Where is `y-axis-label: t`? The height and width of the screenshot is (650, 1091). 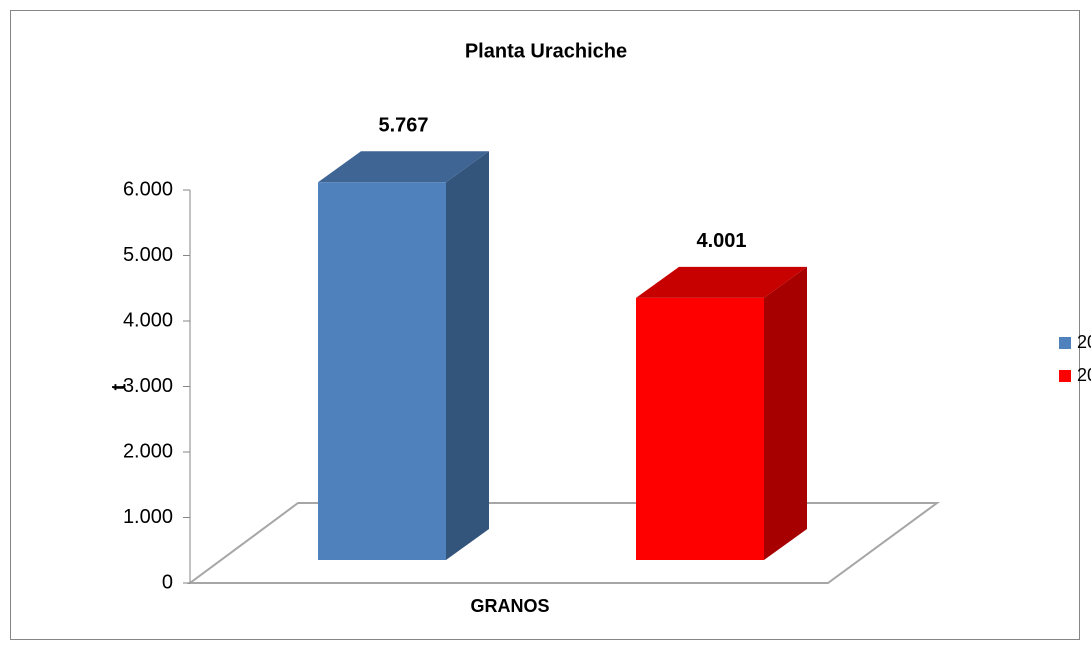
y-axis-label: t is located at coordinates (119, 386).